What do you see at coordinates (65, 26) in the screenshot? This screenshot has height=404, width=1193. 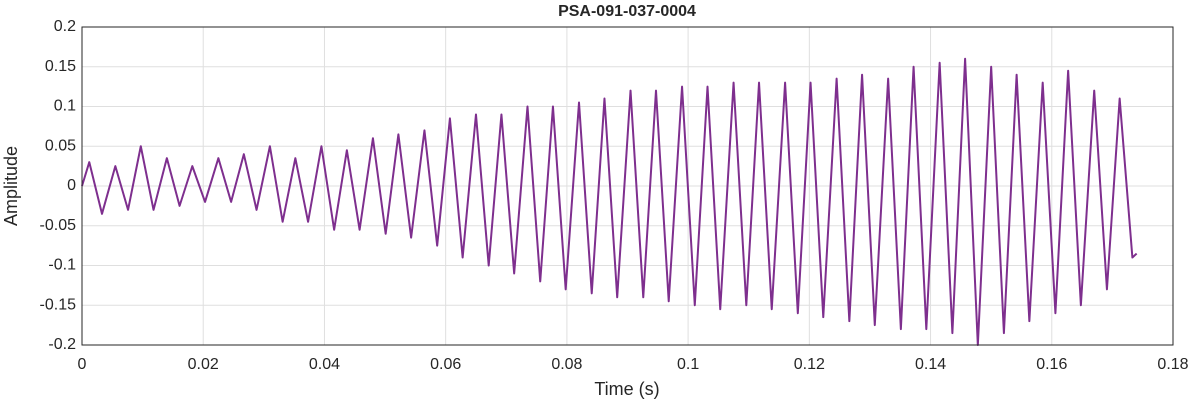 I see `y-tick-label: 0.2` at bounding box center [65, 26].